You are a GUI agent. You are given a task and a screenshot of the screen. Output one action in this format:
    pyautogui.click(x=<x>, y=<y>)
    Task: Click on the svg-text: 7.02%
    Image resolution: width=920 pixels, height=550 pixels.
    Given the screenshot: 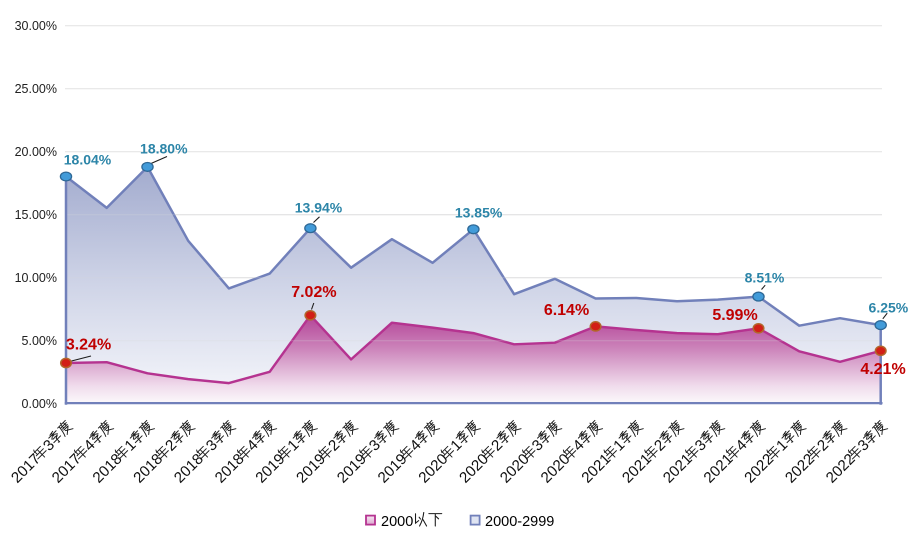 What is the action you would take?
    pyautogui.click(x=313, y=292)
    